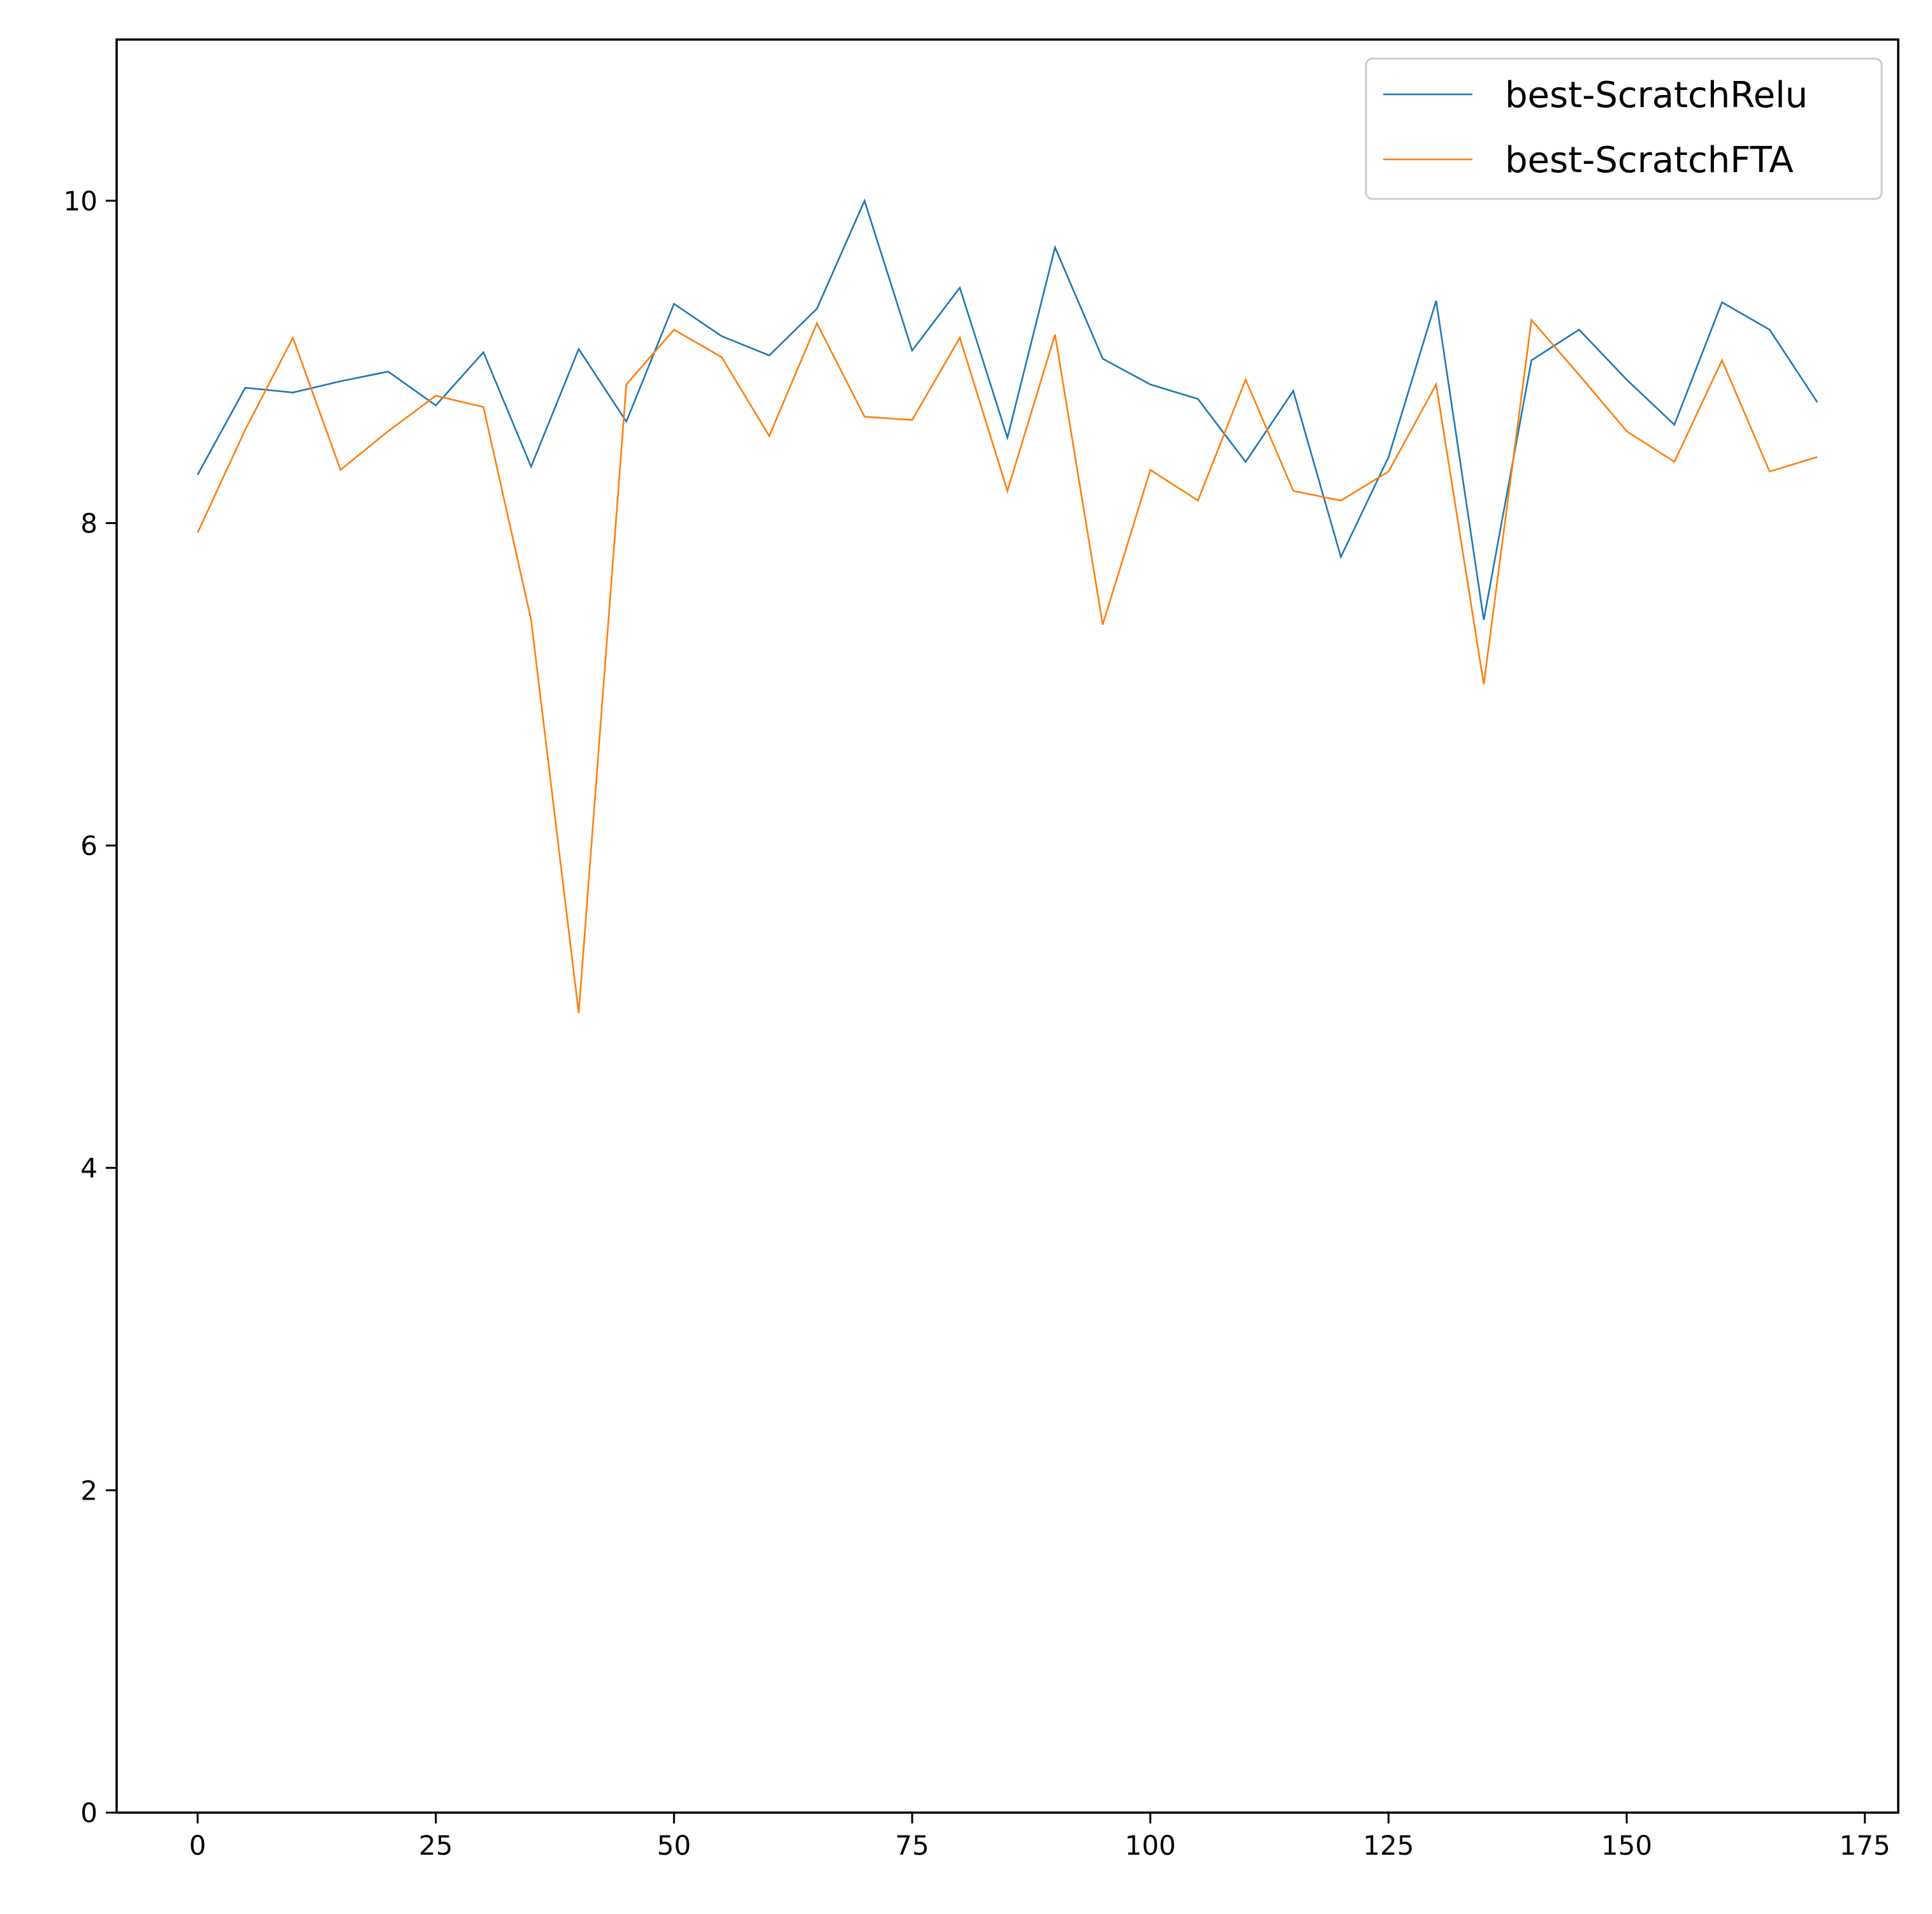 The height and width of the screenshot is (1914, 1932). I want to click on y-tick-label: 4, so click(89, 1168).